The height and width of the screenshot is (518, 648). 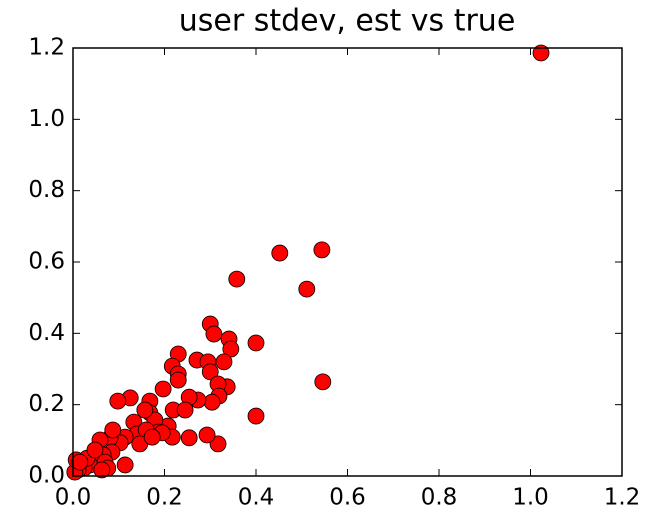 What do you see at coordinates (256, 498) in the screenshot?
I see `x-tick-label: 0.4` at bounding box center [256, 498].